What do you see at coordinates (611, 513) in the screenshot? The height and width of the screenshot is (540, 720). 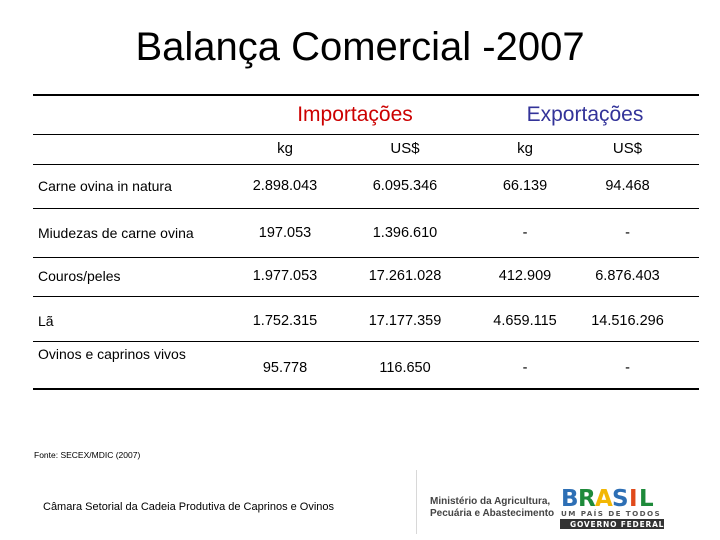 I see `svg-text: UM PAÍS DE TODOS` at bounding box center [611, 513].